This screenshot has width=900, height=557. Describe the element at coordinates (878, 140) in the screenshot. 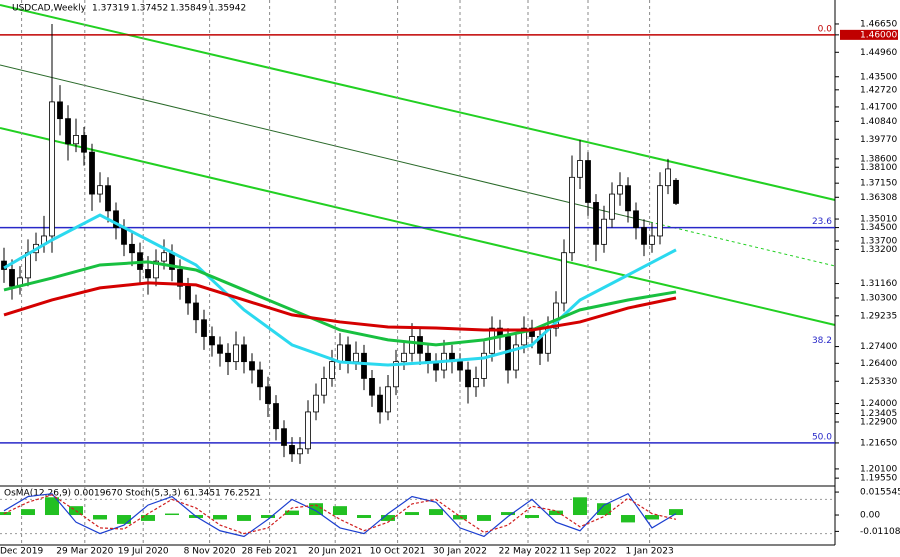

I see `y-tick-label: 1.39770` at that location.